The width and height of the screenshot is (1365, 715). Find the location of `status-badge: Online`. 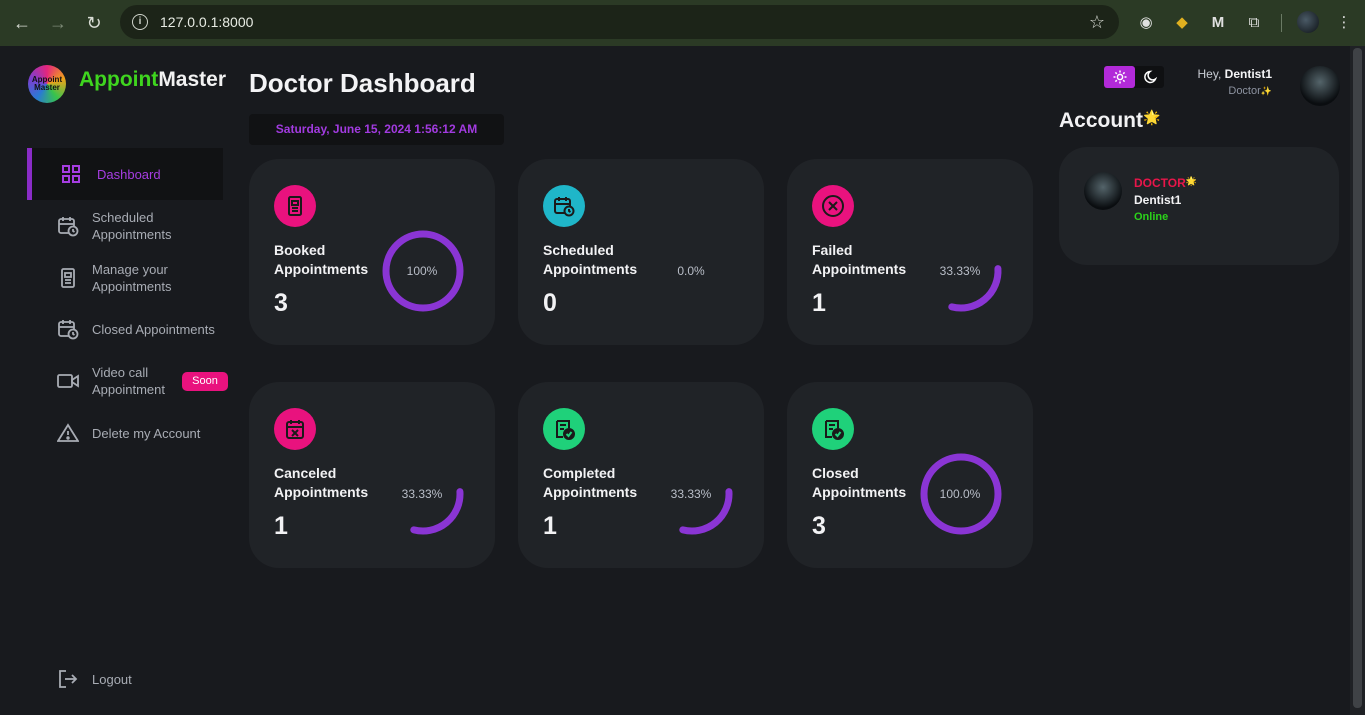

status-badge: Online is located at coordinates (1151, 217).